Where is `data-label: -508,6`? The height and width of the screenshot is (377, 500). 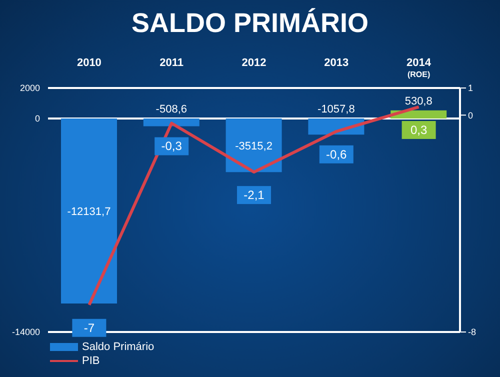
data-label: -508,6 is located at coordinates (171, 110).